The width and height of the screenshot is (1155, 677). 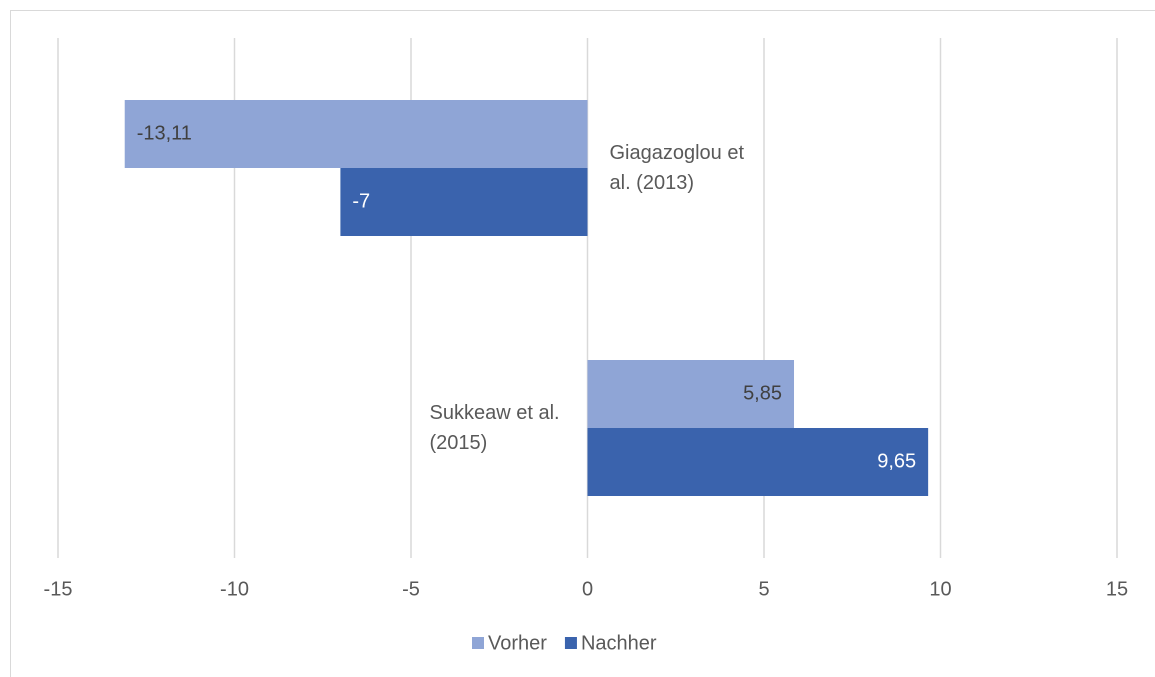 I want to click on legend-label: Vorher, so click(x=517, y=643).